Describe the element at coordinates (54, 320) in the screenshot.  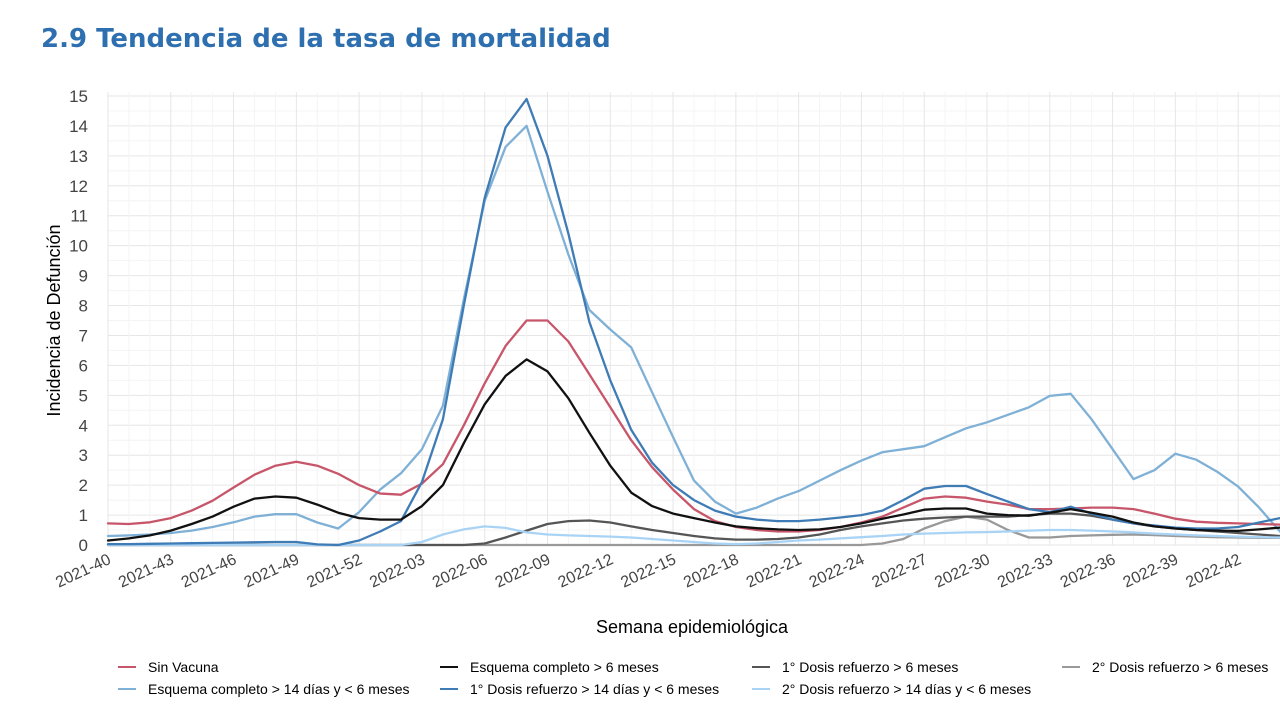
I see `y-axis-title: Incidencia de Defunción` at that location.